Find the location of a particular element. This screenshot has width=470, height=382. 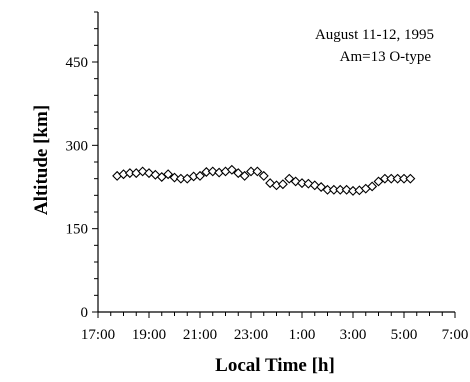

x-tick-label: 1:00 is located at coordinates (302, 335).